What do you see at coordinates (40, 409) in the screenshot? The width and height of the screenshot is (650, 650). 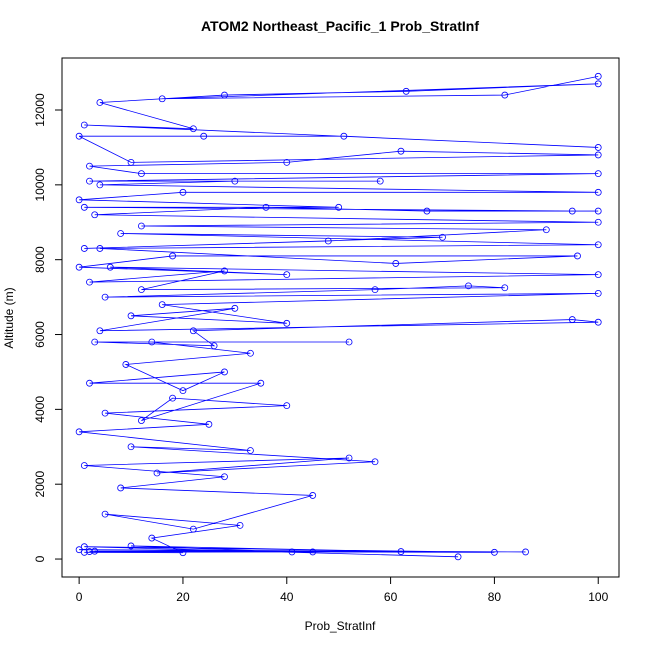 I see `y-tick-label: 4000` at bounding box center [40, 409].